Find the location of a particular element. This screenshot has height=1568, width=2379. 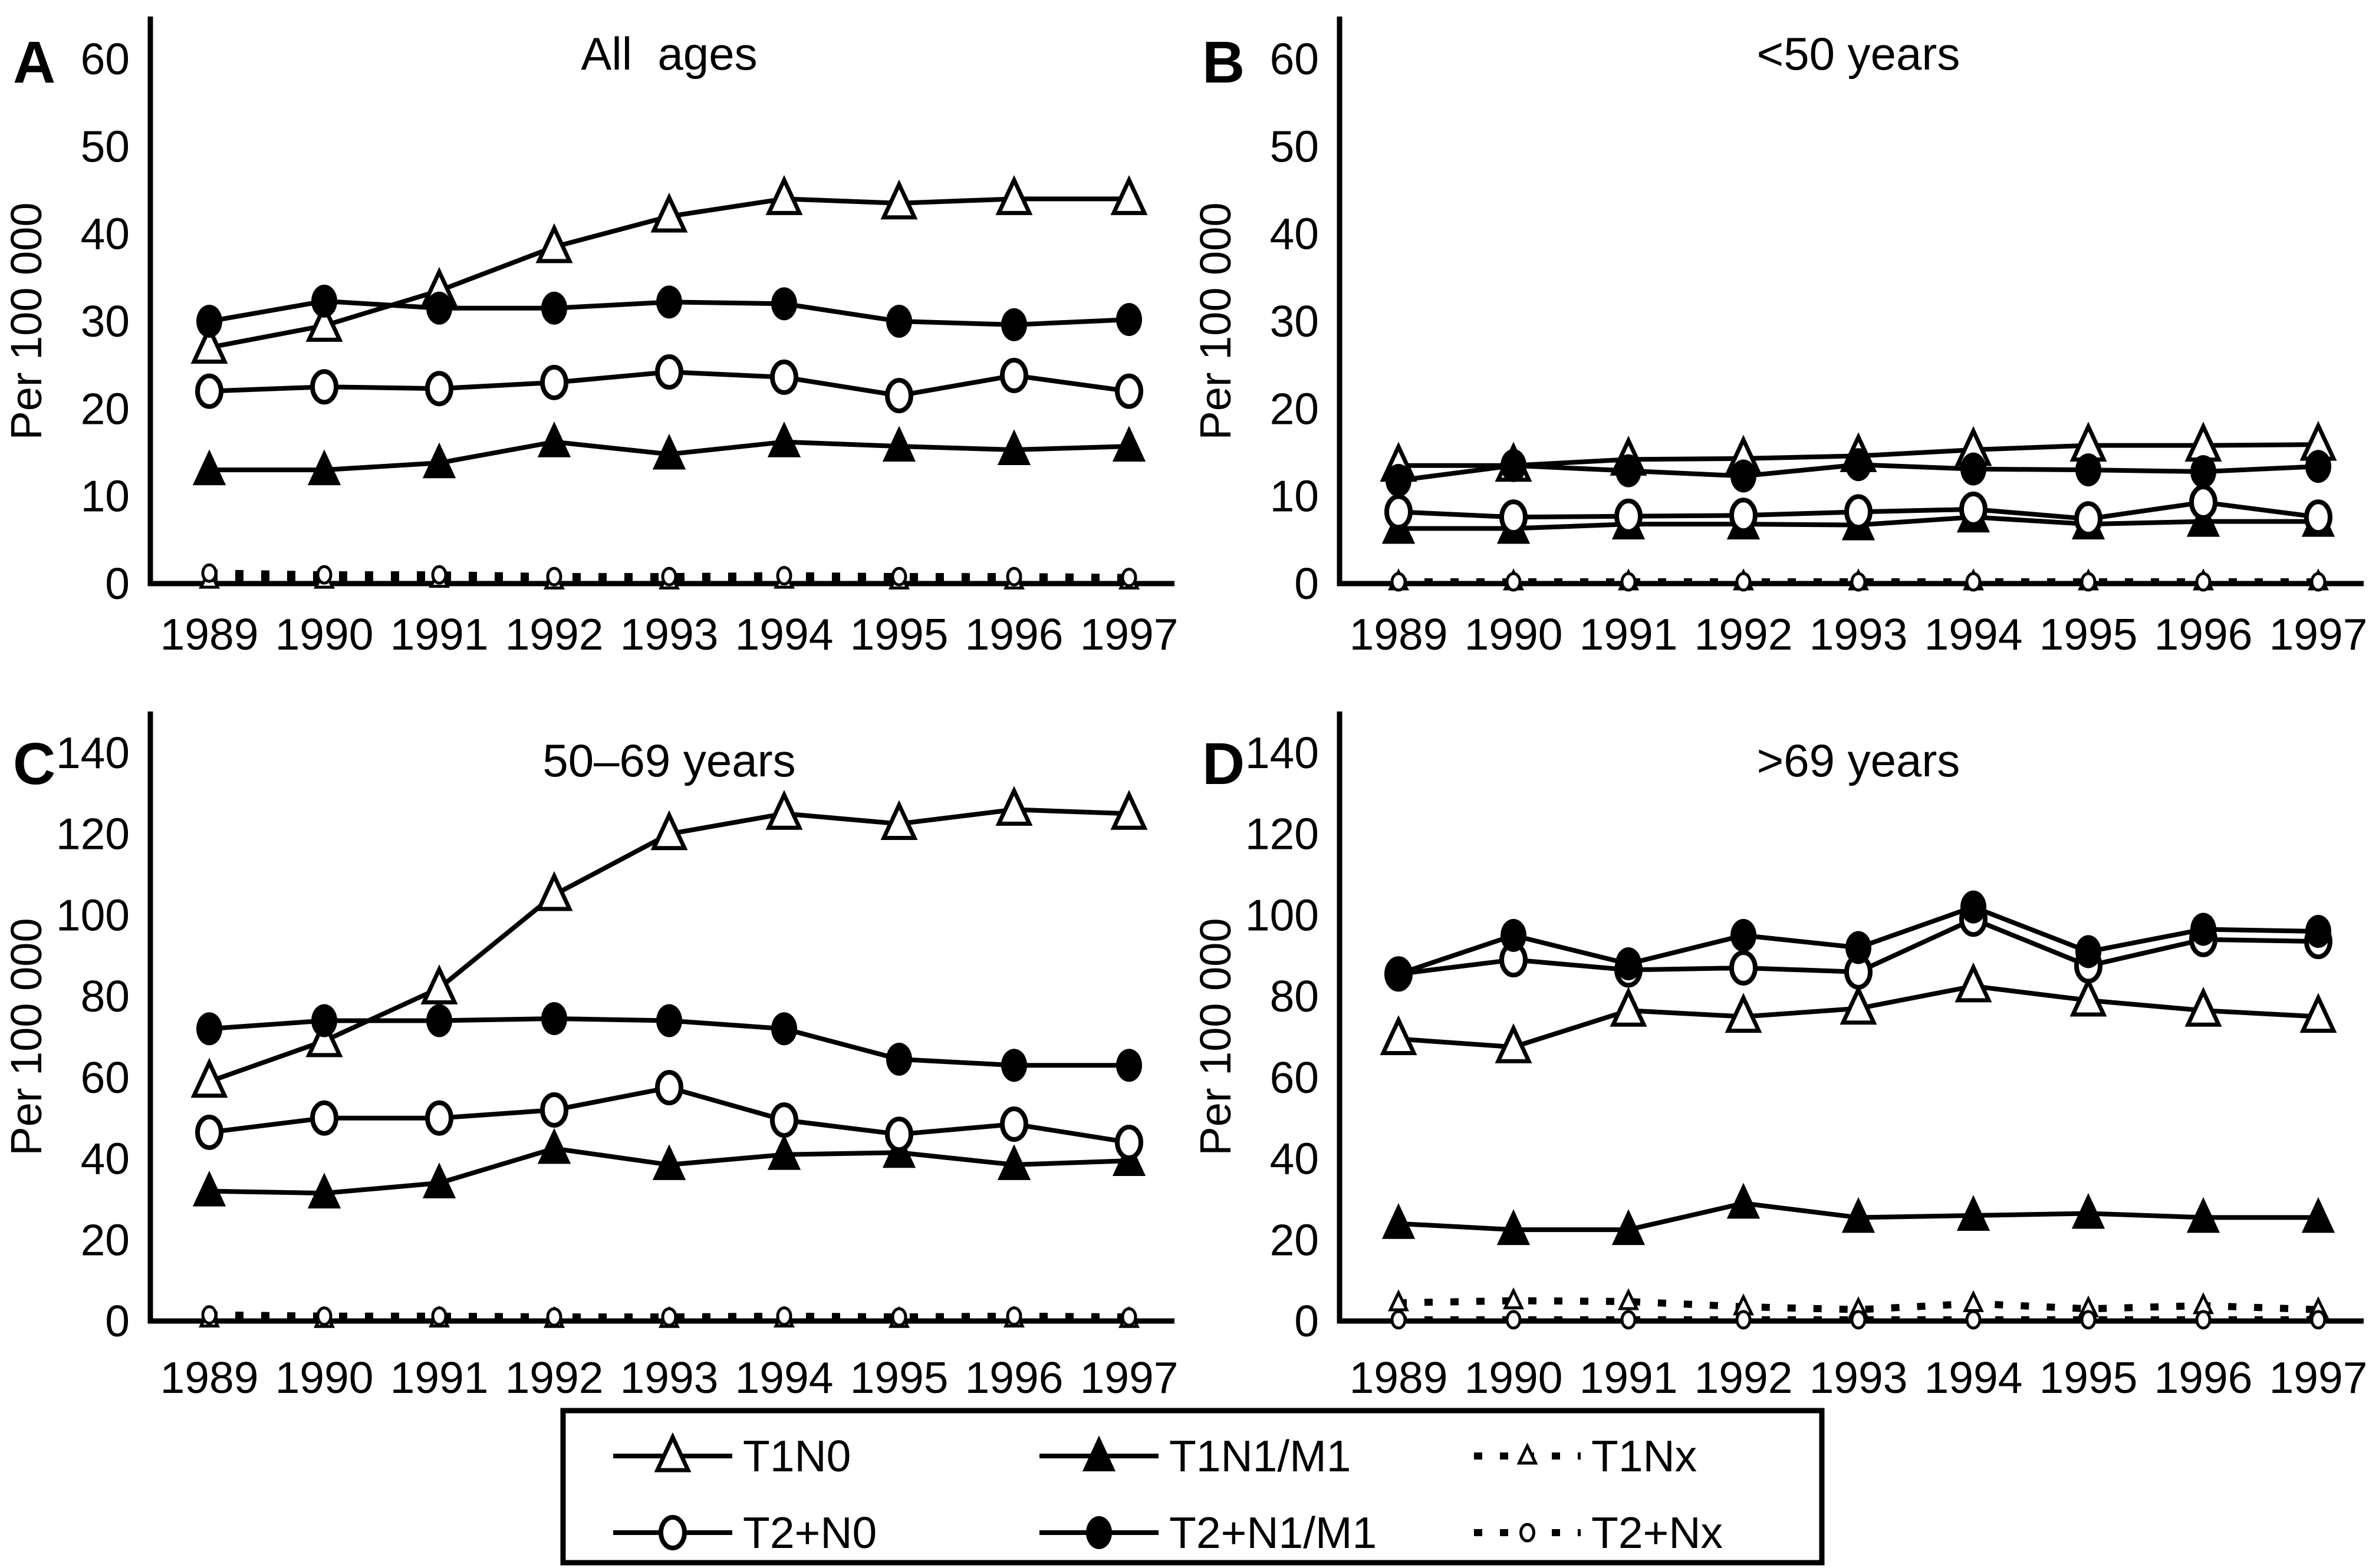

y-tick-label: 100 is located at coordinates (1282, 915).